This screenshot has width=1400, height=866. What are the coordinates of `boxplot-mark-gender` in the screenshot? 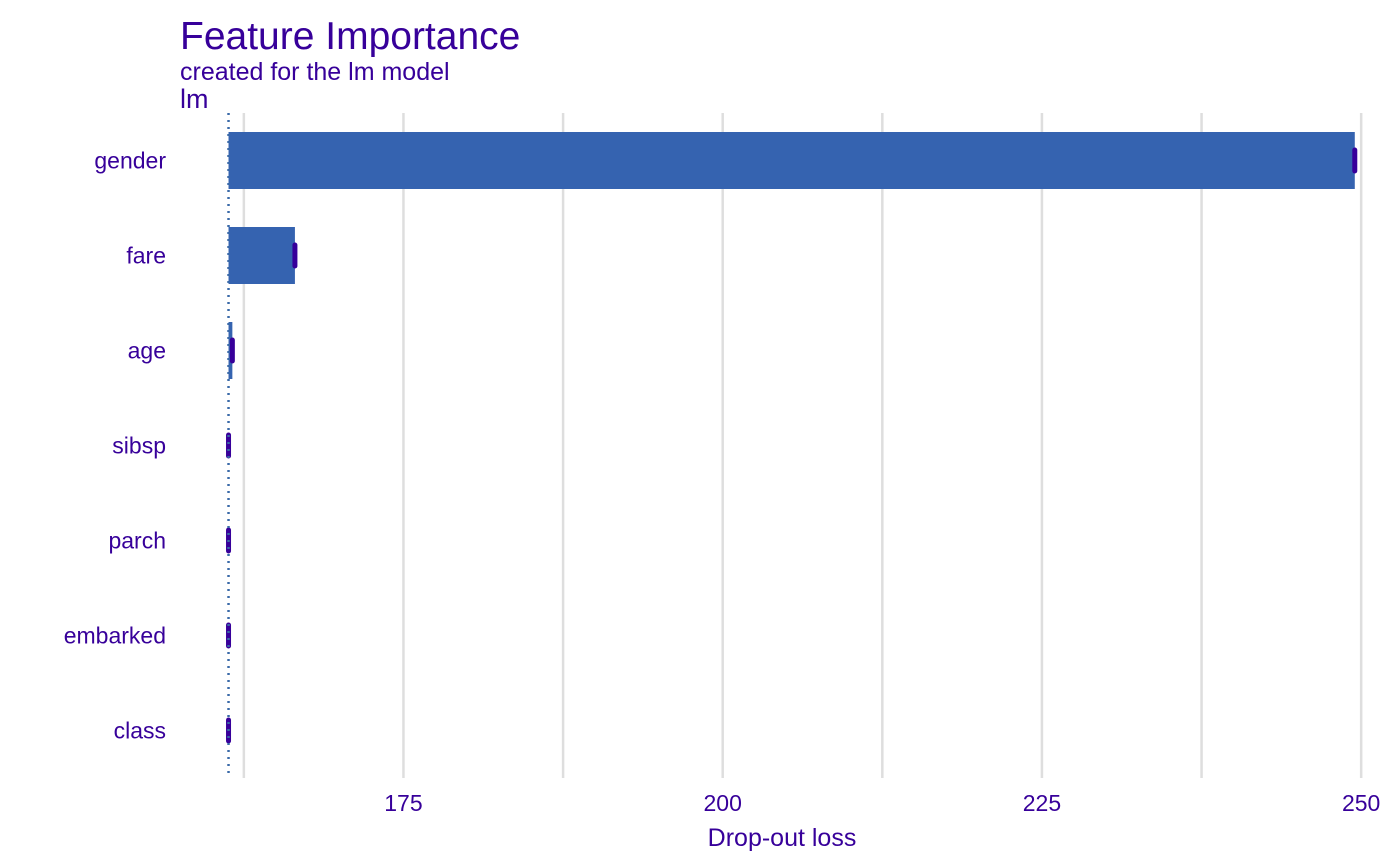 It's located at (1355, 160).